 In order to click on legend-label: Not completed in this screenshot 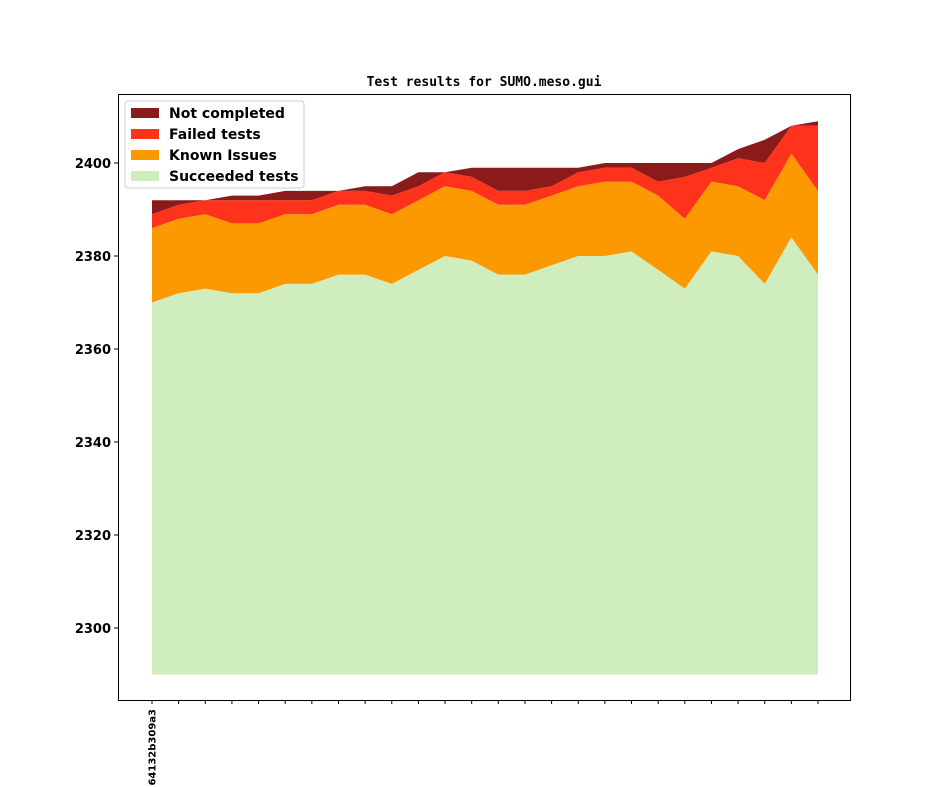, I will do `click(227, 114)`.